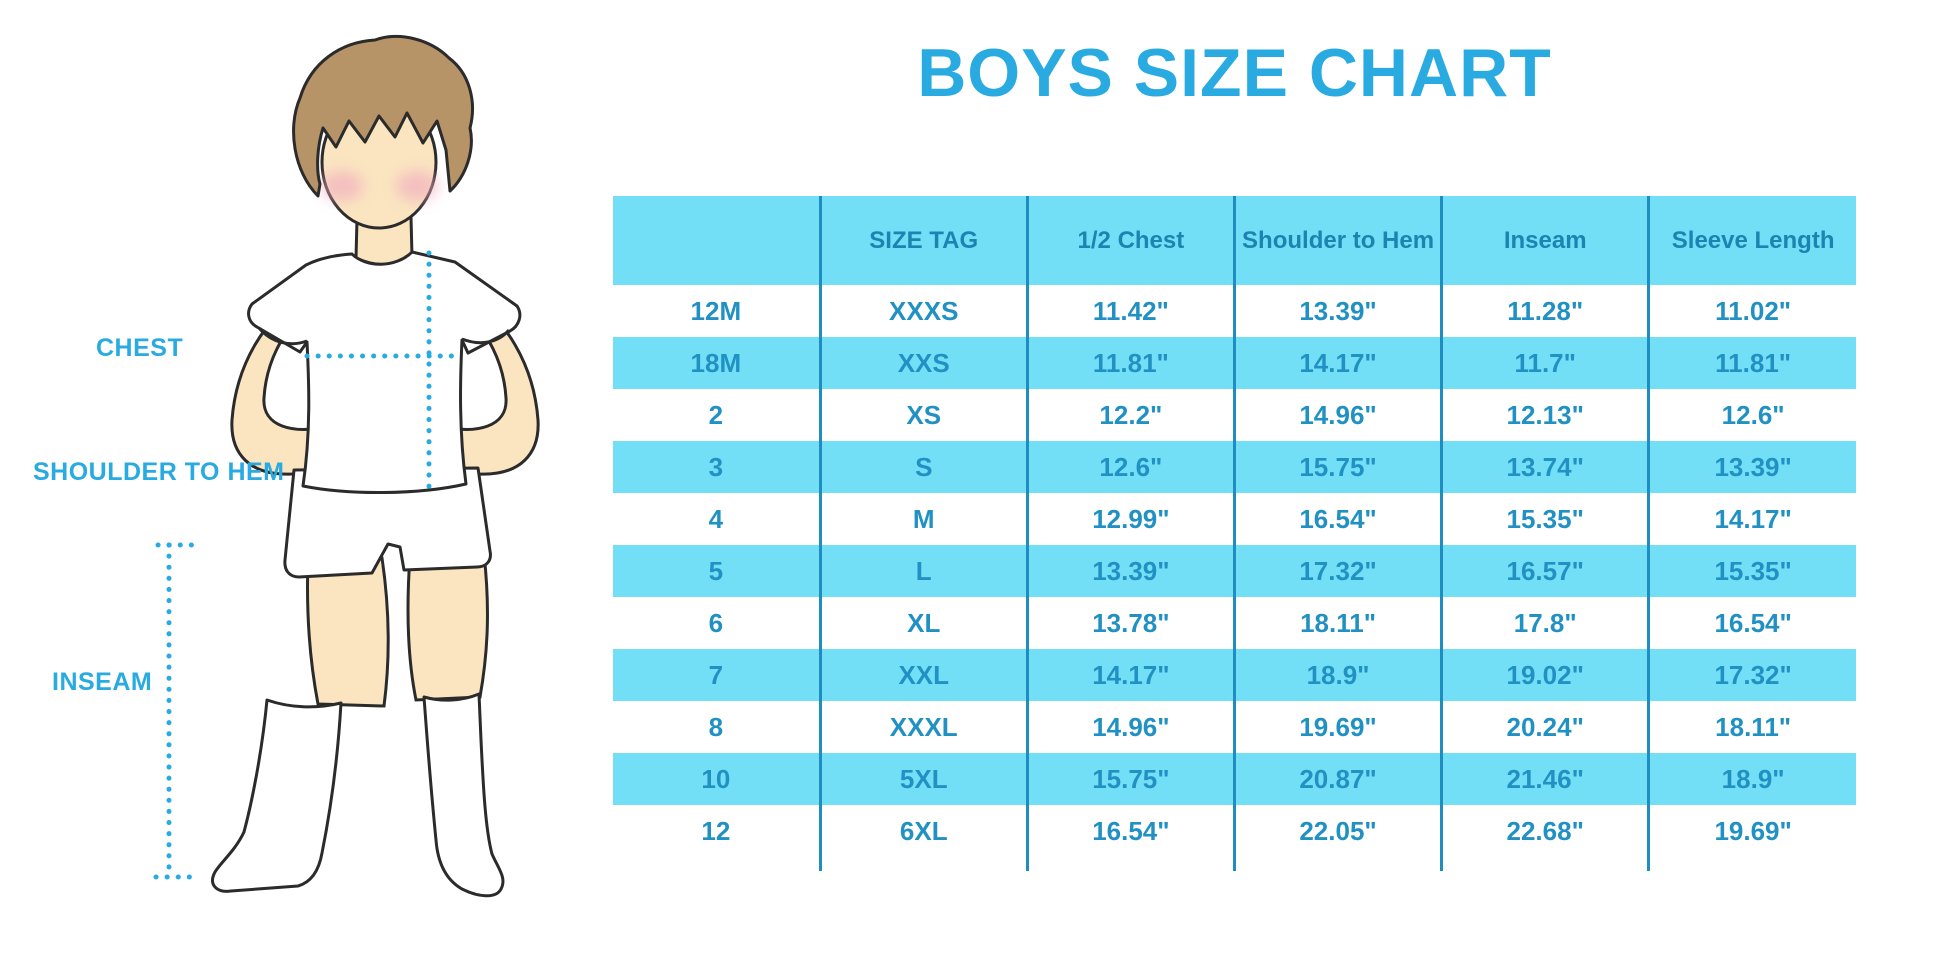 This screenshot has width=1946, height=973. I want to click on table-cell: 15.75", so click(1131, 779).